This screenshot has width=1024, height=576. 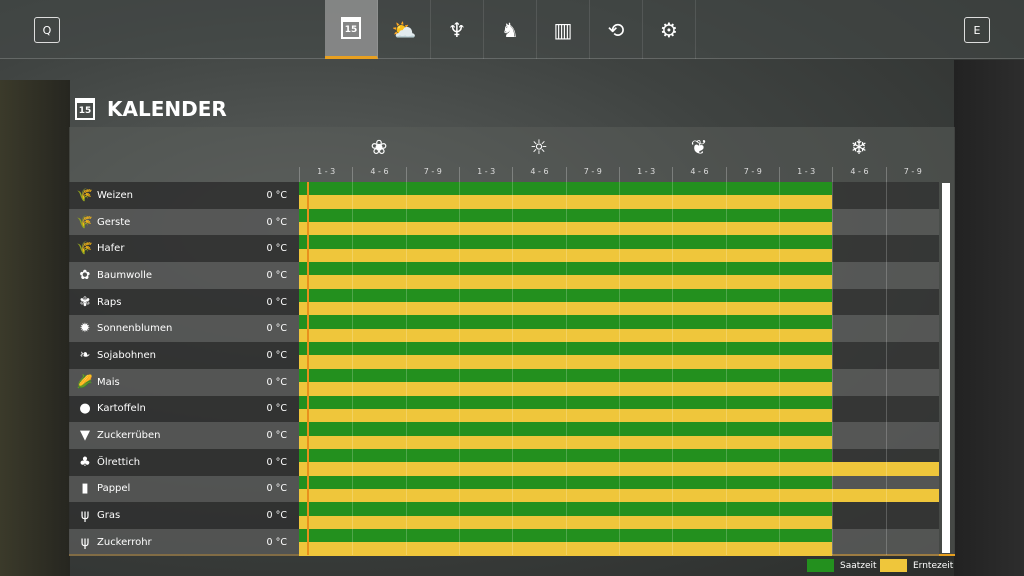 I want to click on crop-row: ✹ Sonnenblumen 0 °C, so click(x=504, y=329).